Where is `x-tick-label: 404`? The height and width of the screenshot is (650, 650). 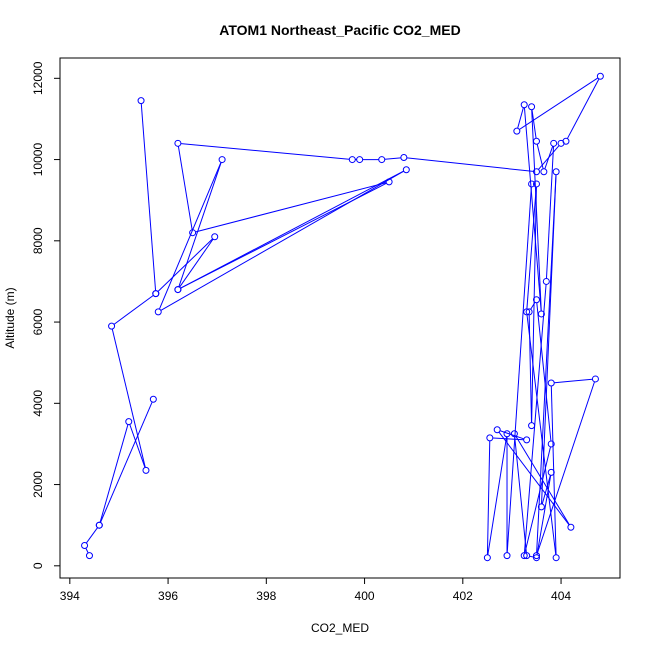 x-tick-label: 404 is located at coordinates (561, 596).